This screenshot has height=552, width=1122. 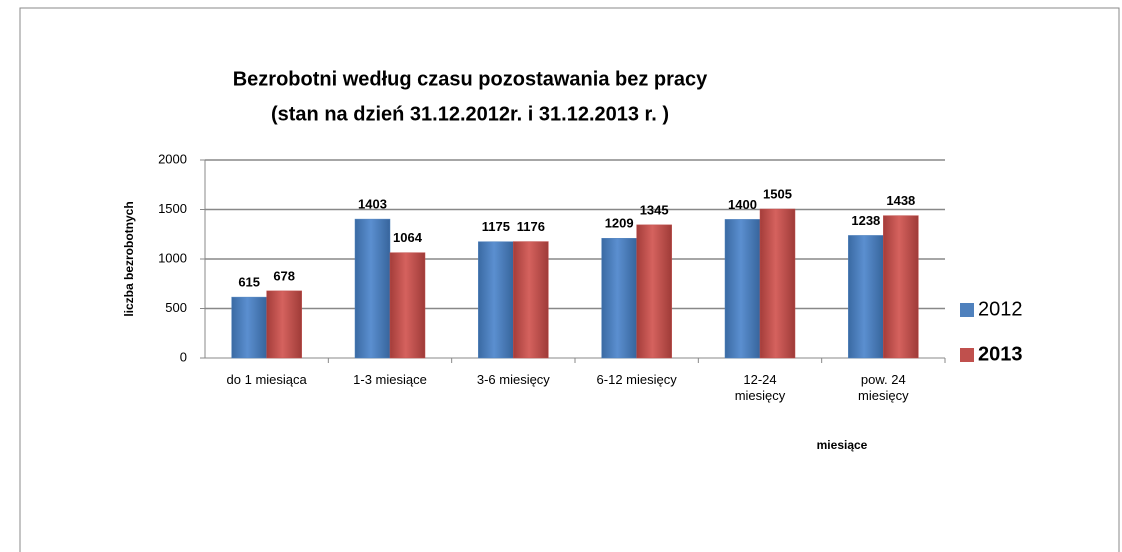 What do you see at coordinates (777, 193) in the screenshot?
I see `data-label: 1505` at bounding box center [777, 193].